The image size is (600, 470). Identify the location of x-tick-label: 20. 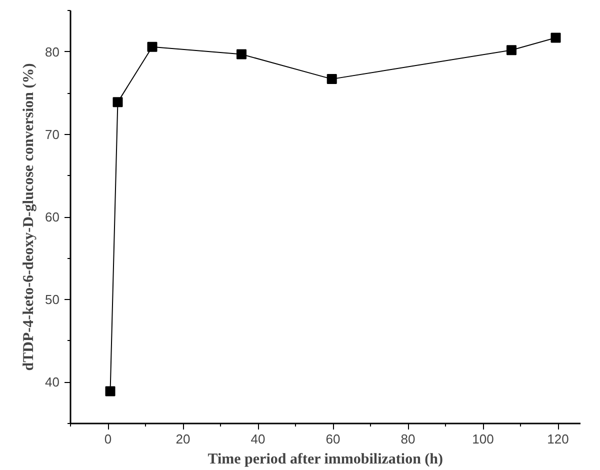
(183, 439).